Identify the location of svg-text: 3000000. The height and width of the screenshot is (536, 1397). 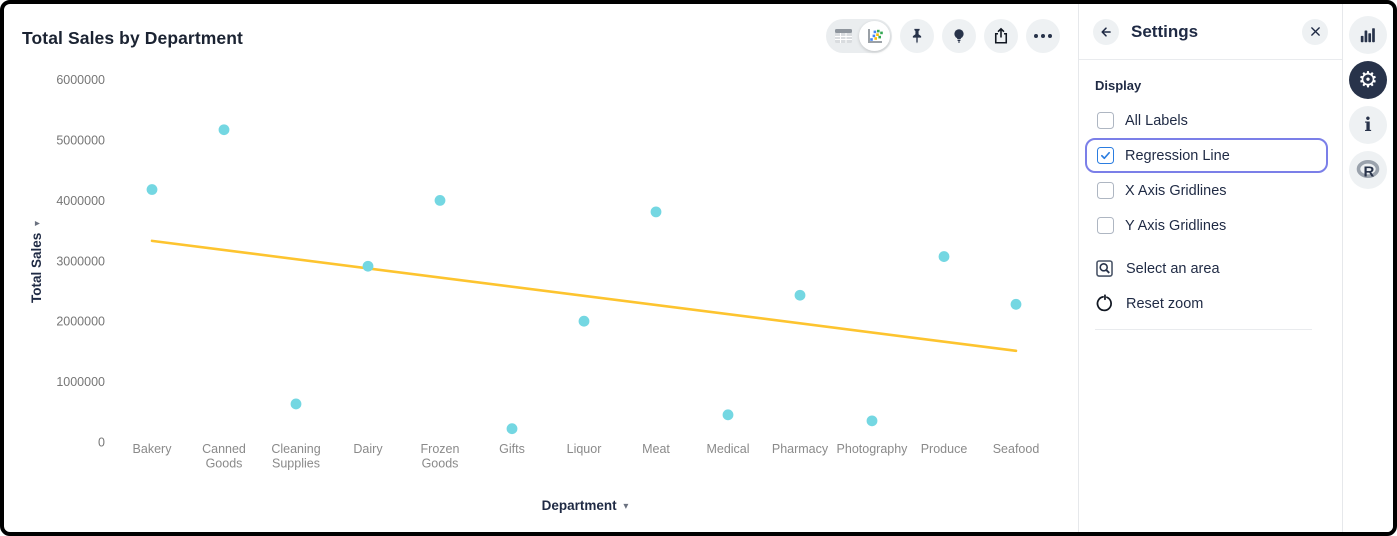
(80, 261).